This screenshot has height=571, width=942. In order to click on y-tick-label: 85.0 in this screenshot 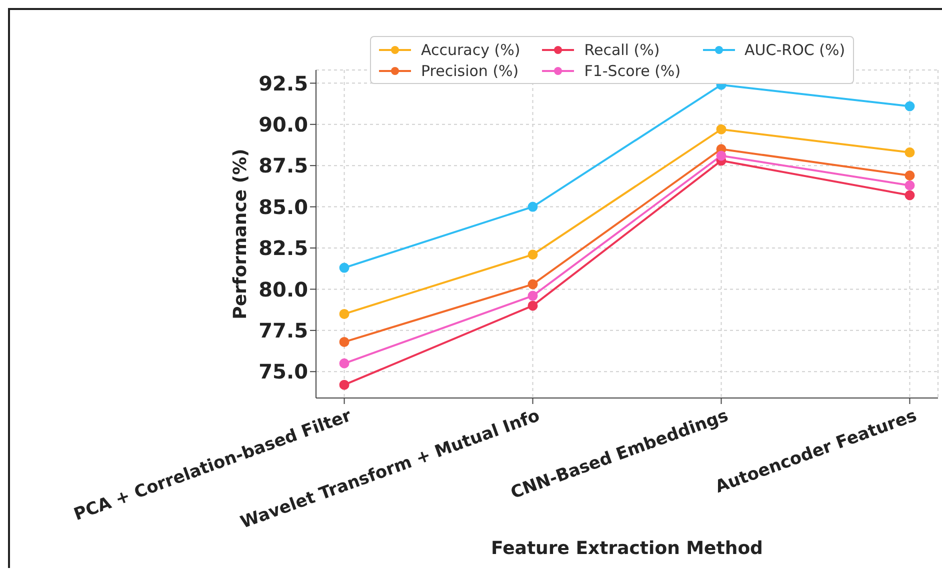, I will do `click(283, 206)`.